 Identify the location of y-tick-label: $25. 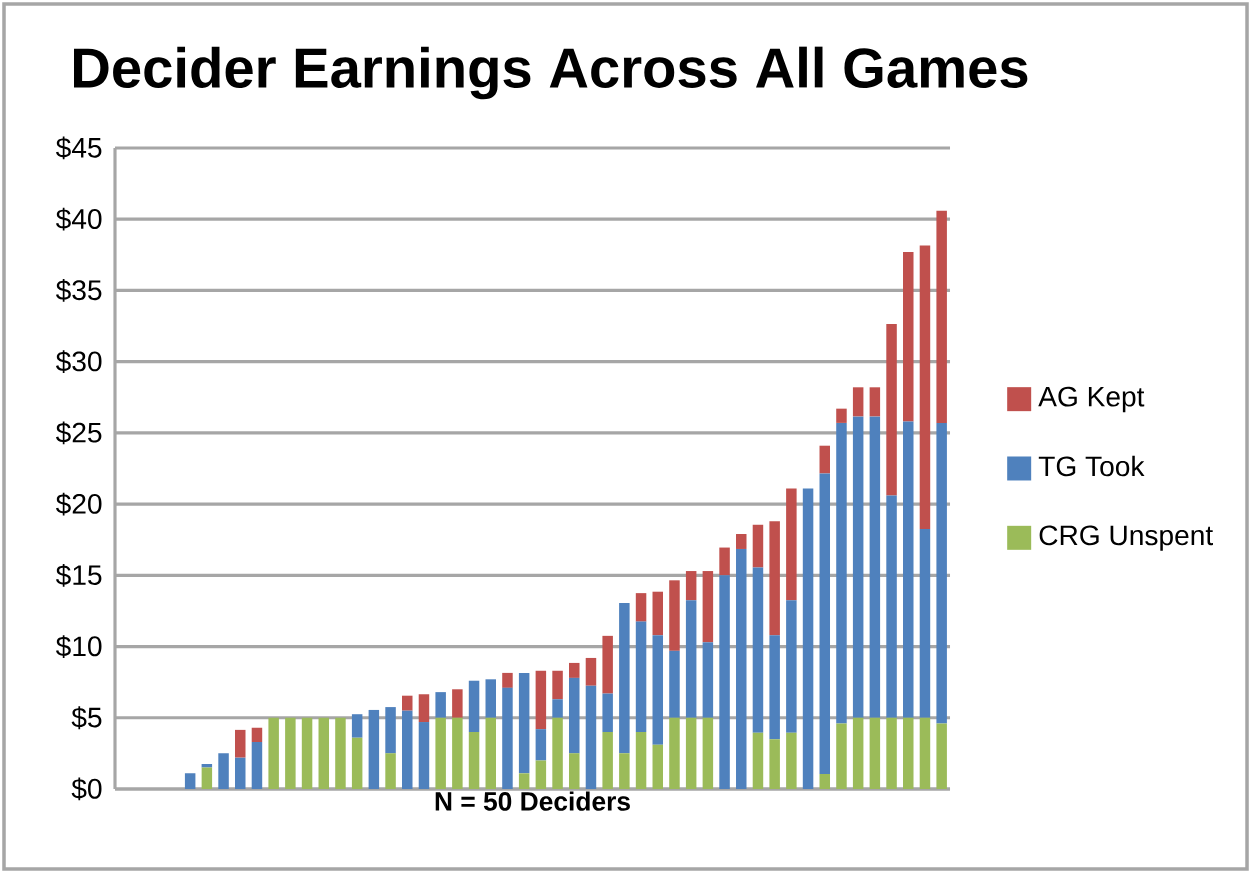
(78, 433).